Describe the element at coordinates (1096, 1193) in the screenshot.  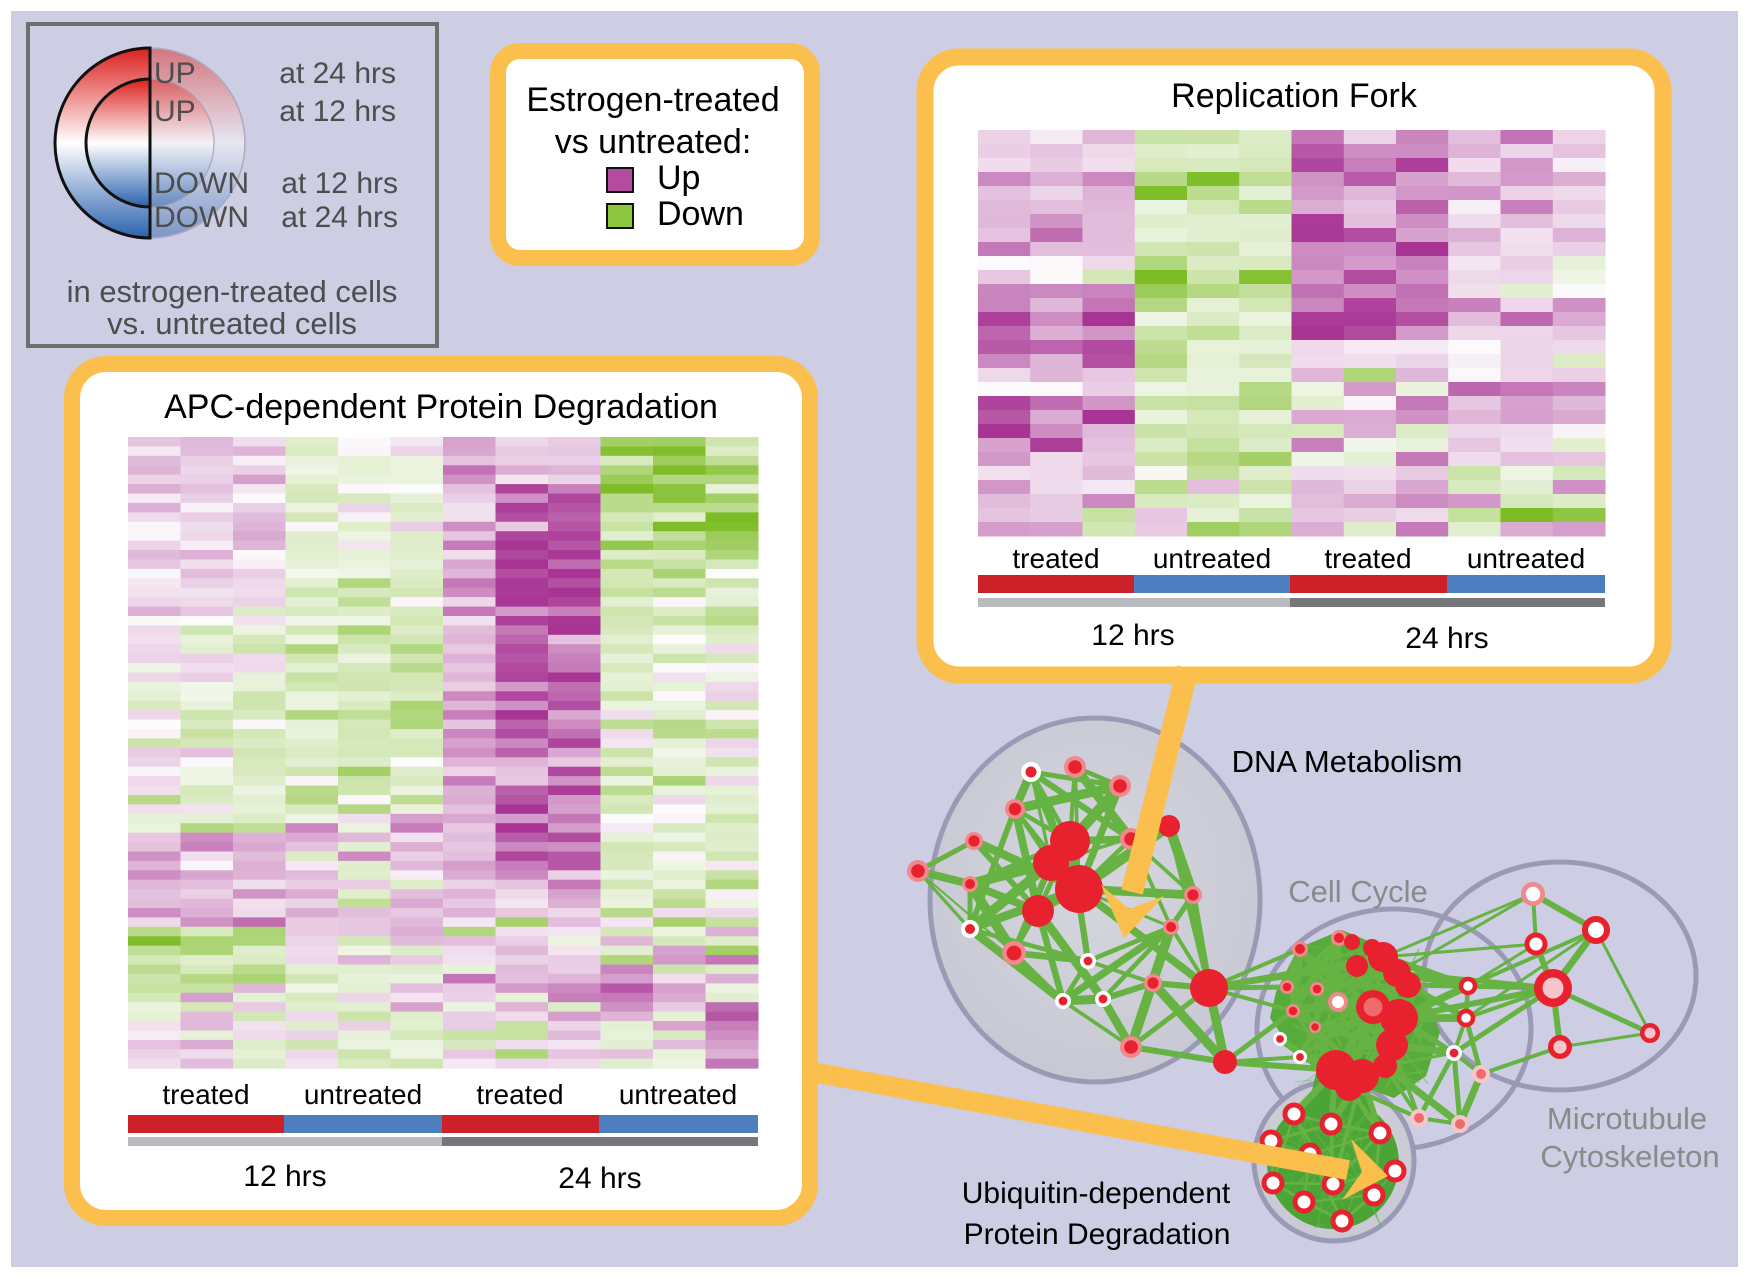
I see `svg-text: Ubiquitin-dependent` at that location.